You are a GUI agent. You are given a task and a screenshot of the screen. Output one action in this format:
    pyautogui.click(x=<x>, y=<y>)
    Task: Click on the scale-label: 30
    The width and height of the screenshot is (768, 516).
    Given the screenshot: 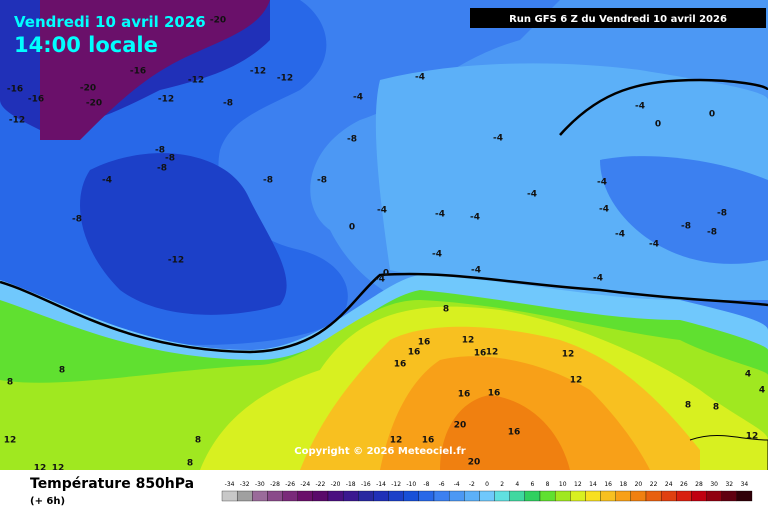 What is the action you would take?
    pyautogui.click(x=714, y=484)
    